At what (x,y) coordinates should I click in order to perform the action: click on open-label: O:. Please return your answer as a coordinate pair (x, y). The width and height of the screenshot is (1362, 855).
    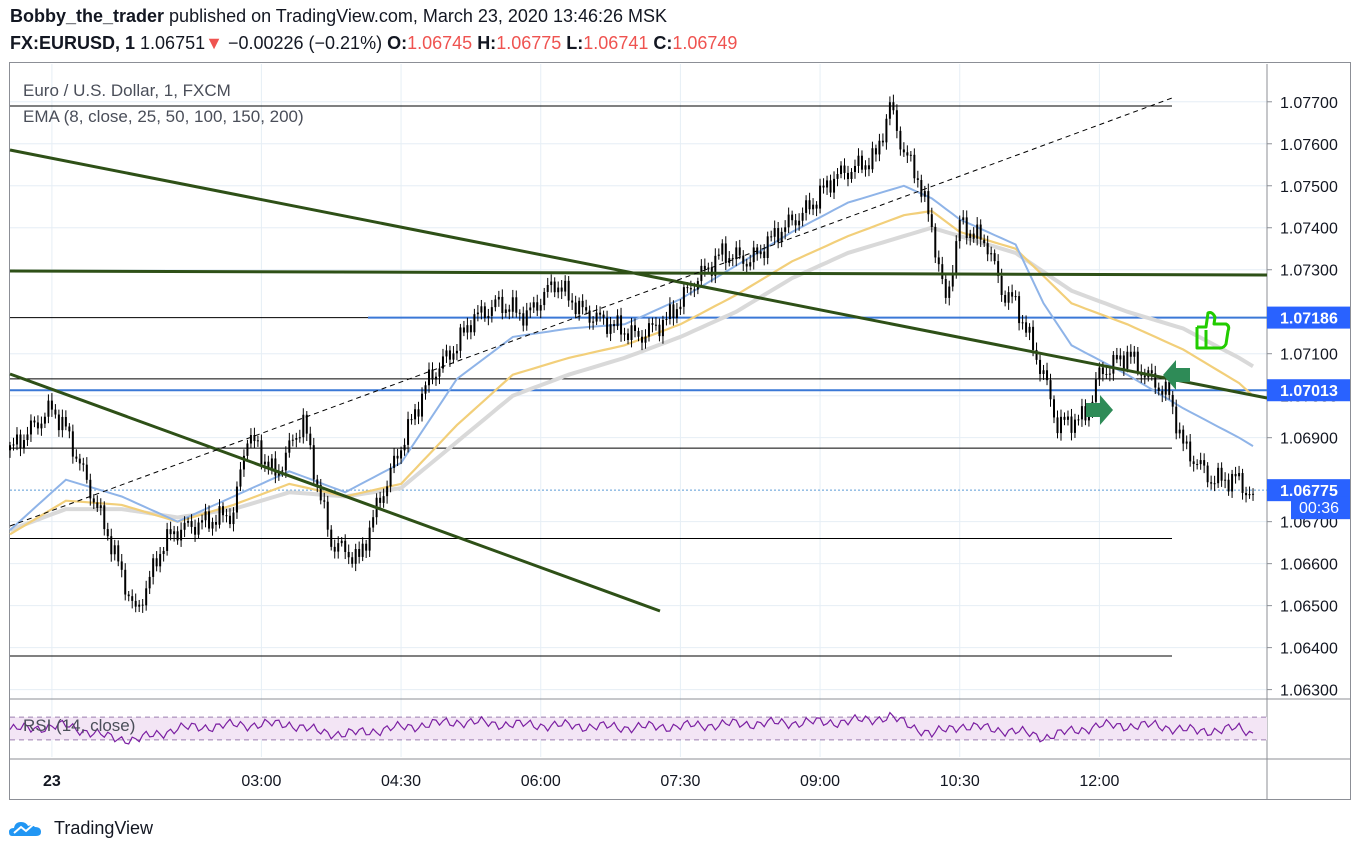
    Looking at the image, I should click on (397, 43).